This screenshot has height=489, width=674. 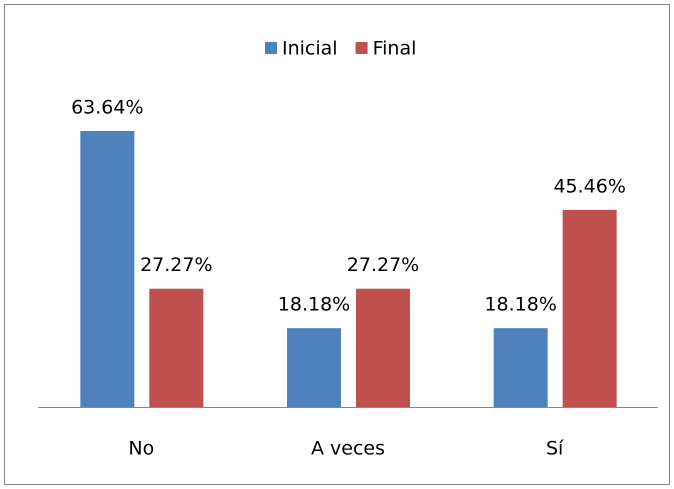 What do you see at coordinates (107, 108) in the screenshot?
I see `data-label: 63.64%` at bounding box center [107, 108].